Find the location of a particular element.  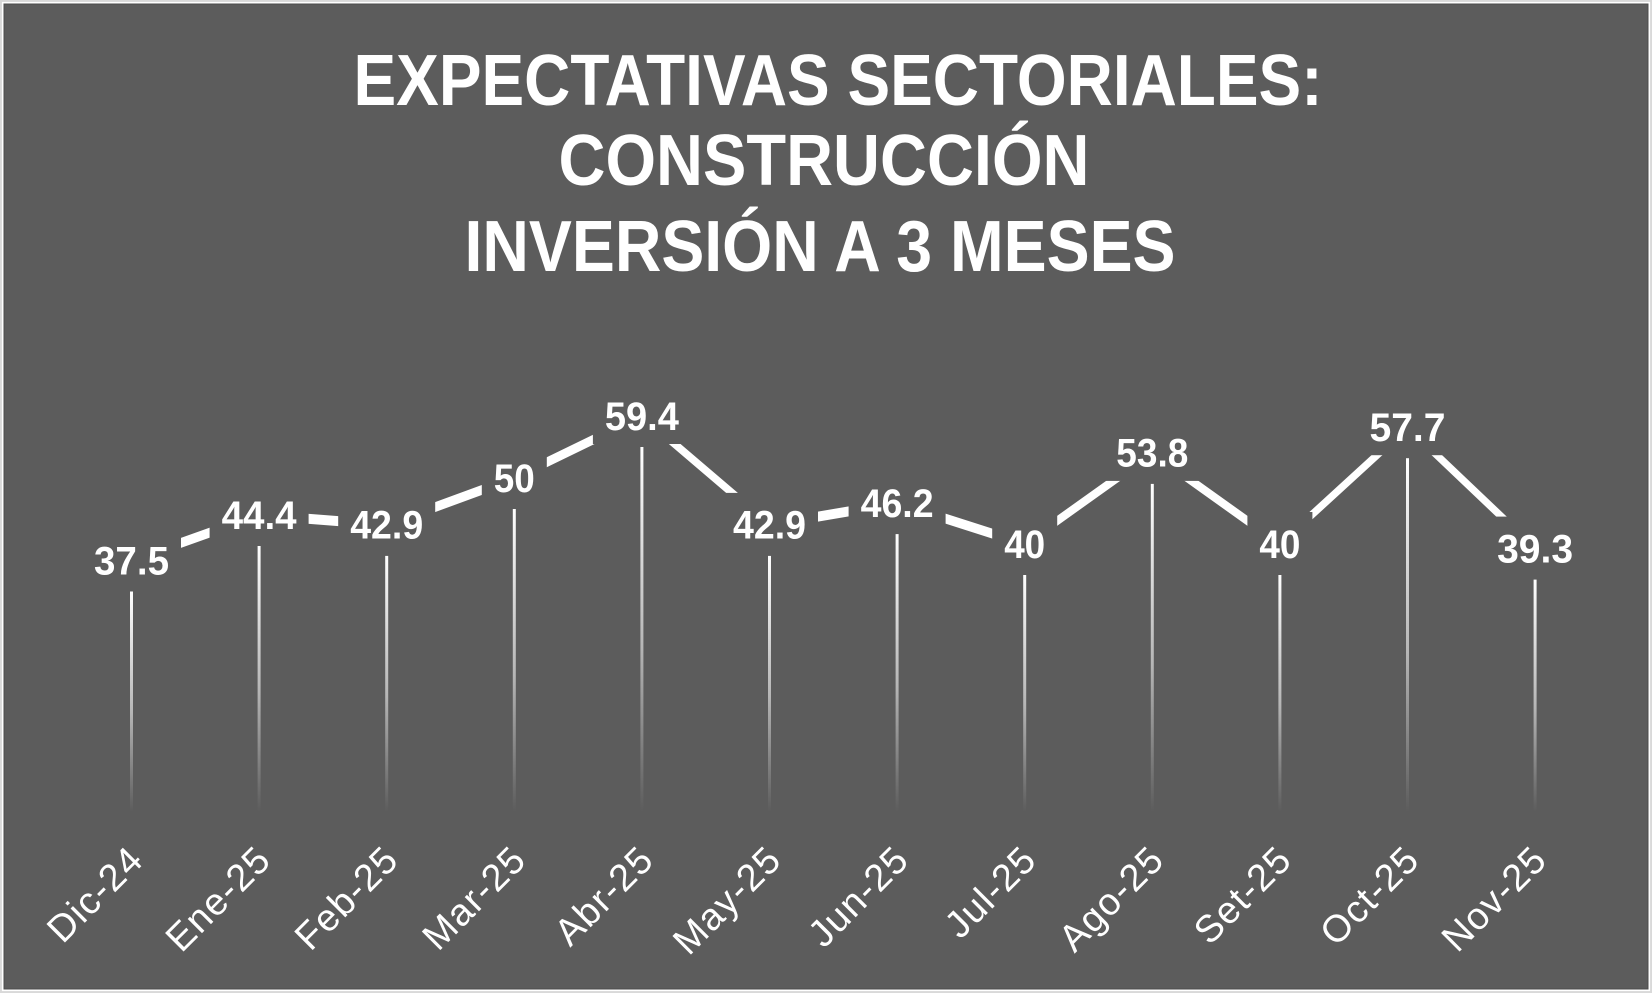

svg-text: 50 is located at coordinates (514, 479).